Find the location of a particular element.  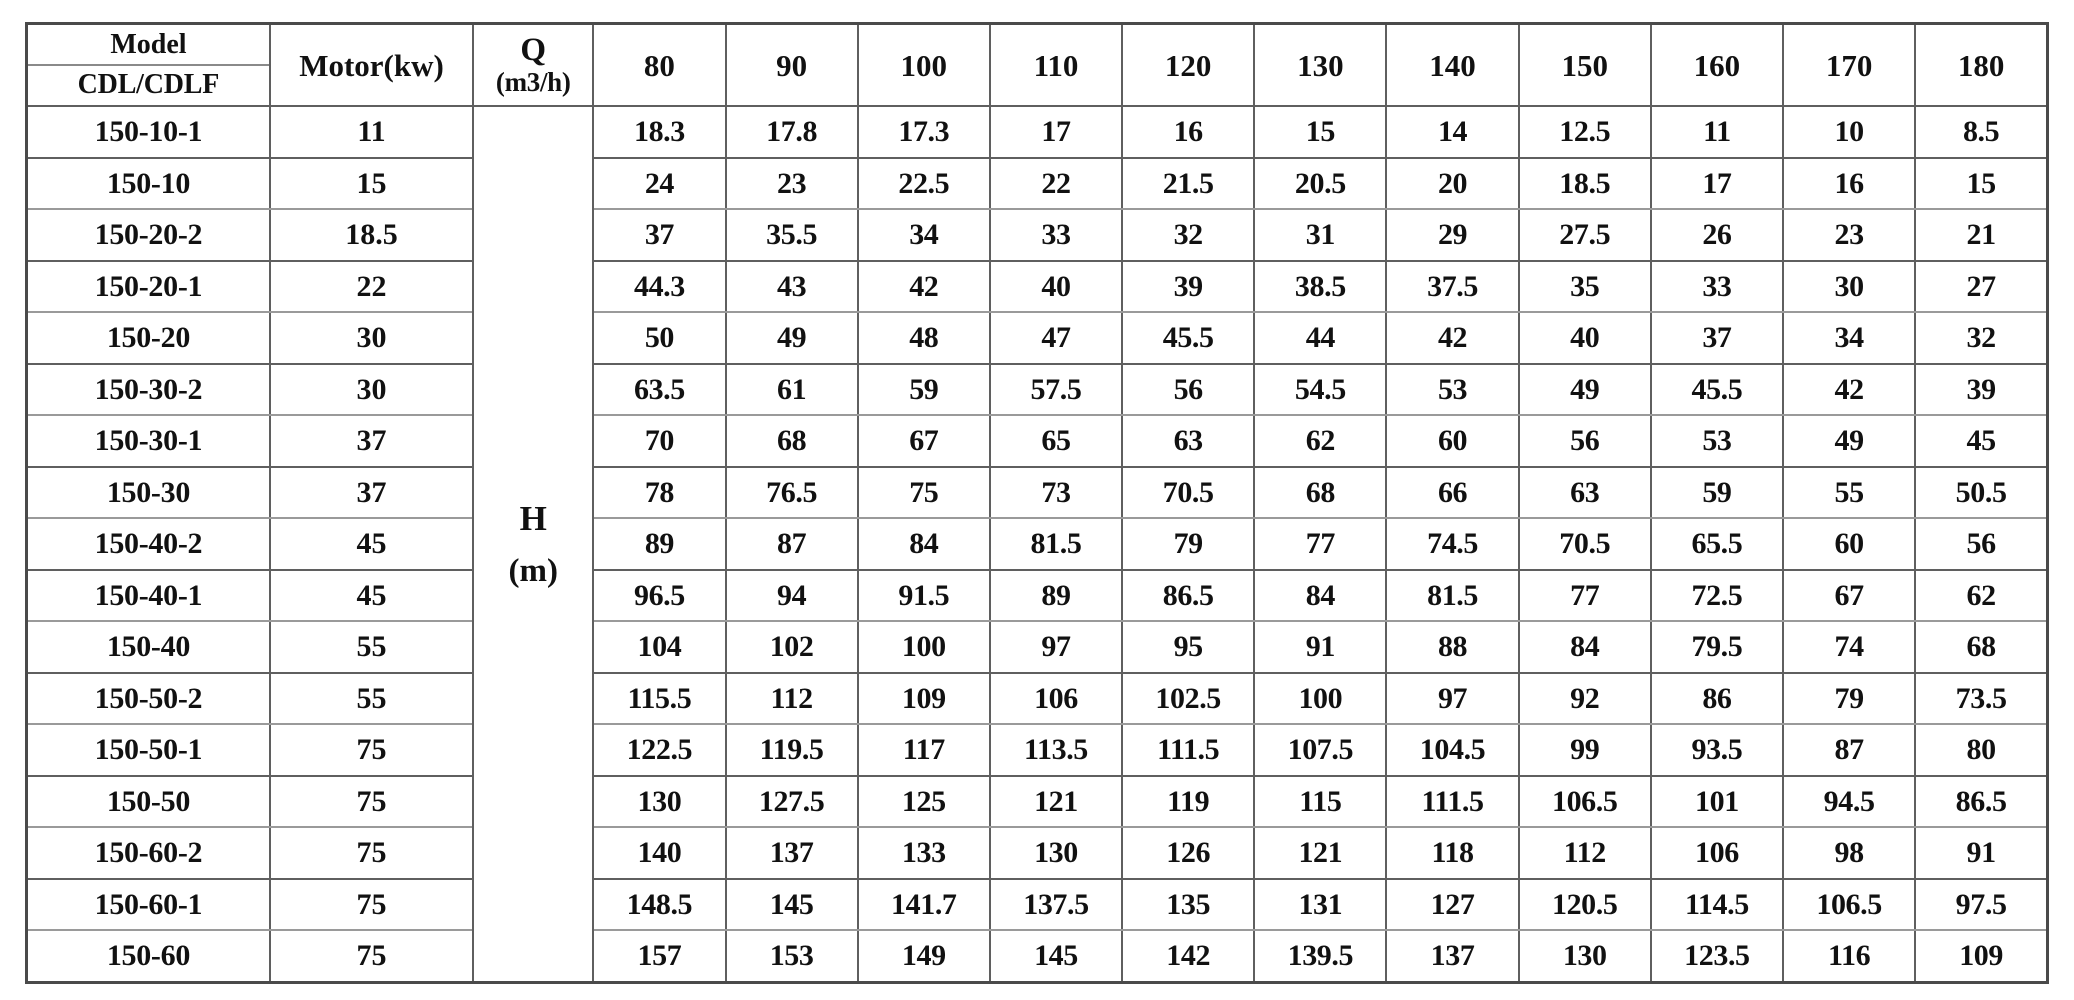

cell-head-value: 126 is located at coordinates (1188, 853).